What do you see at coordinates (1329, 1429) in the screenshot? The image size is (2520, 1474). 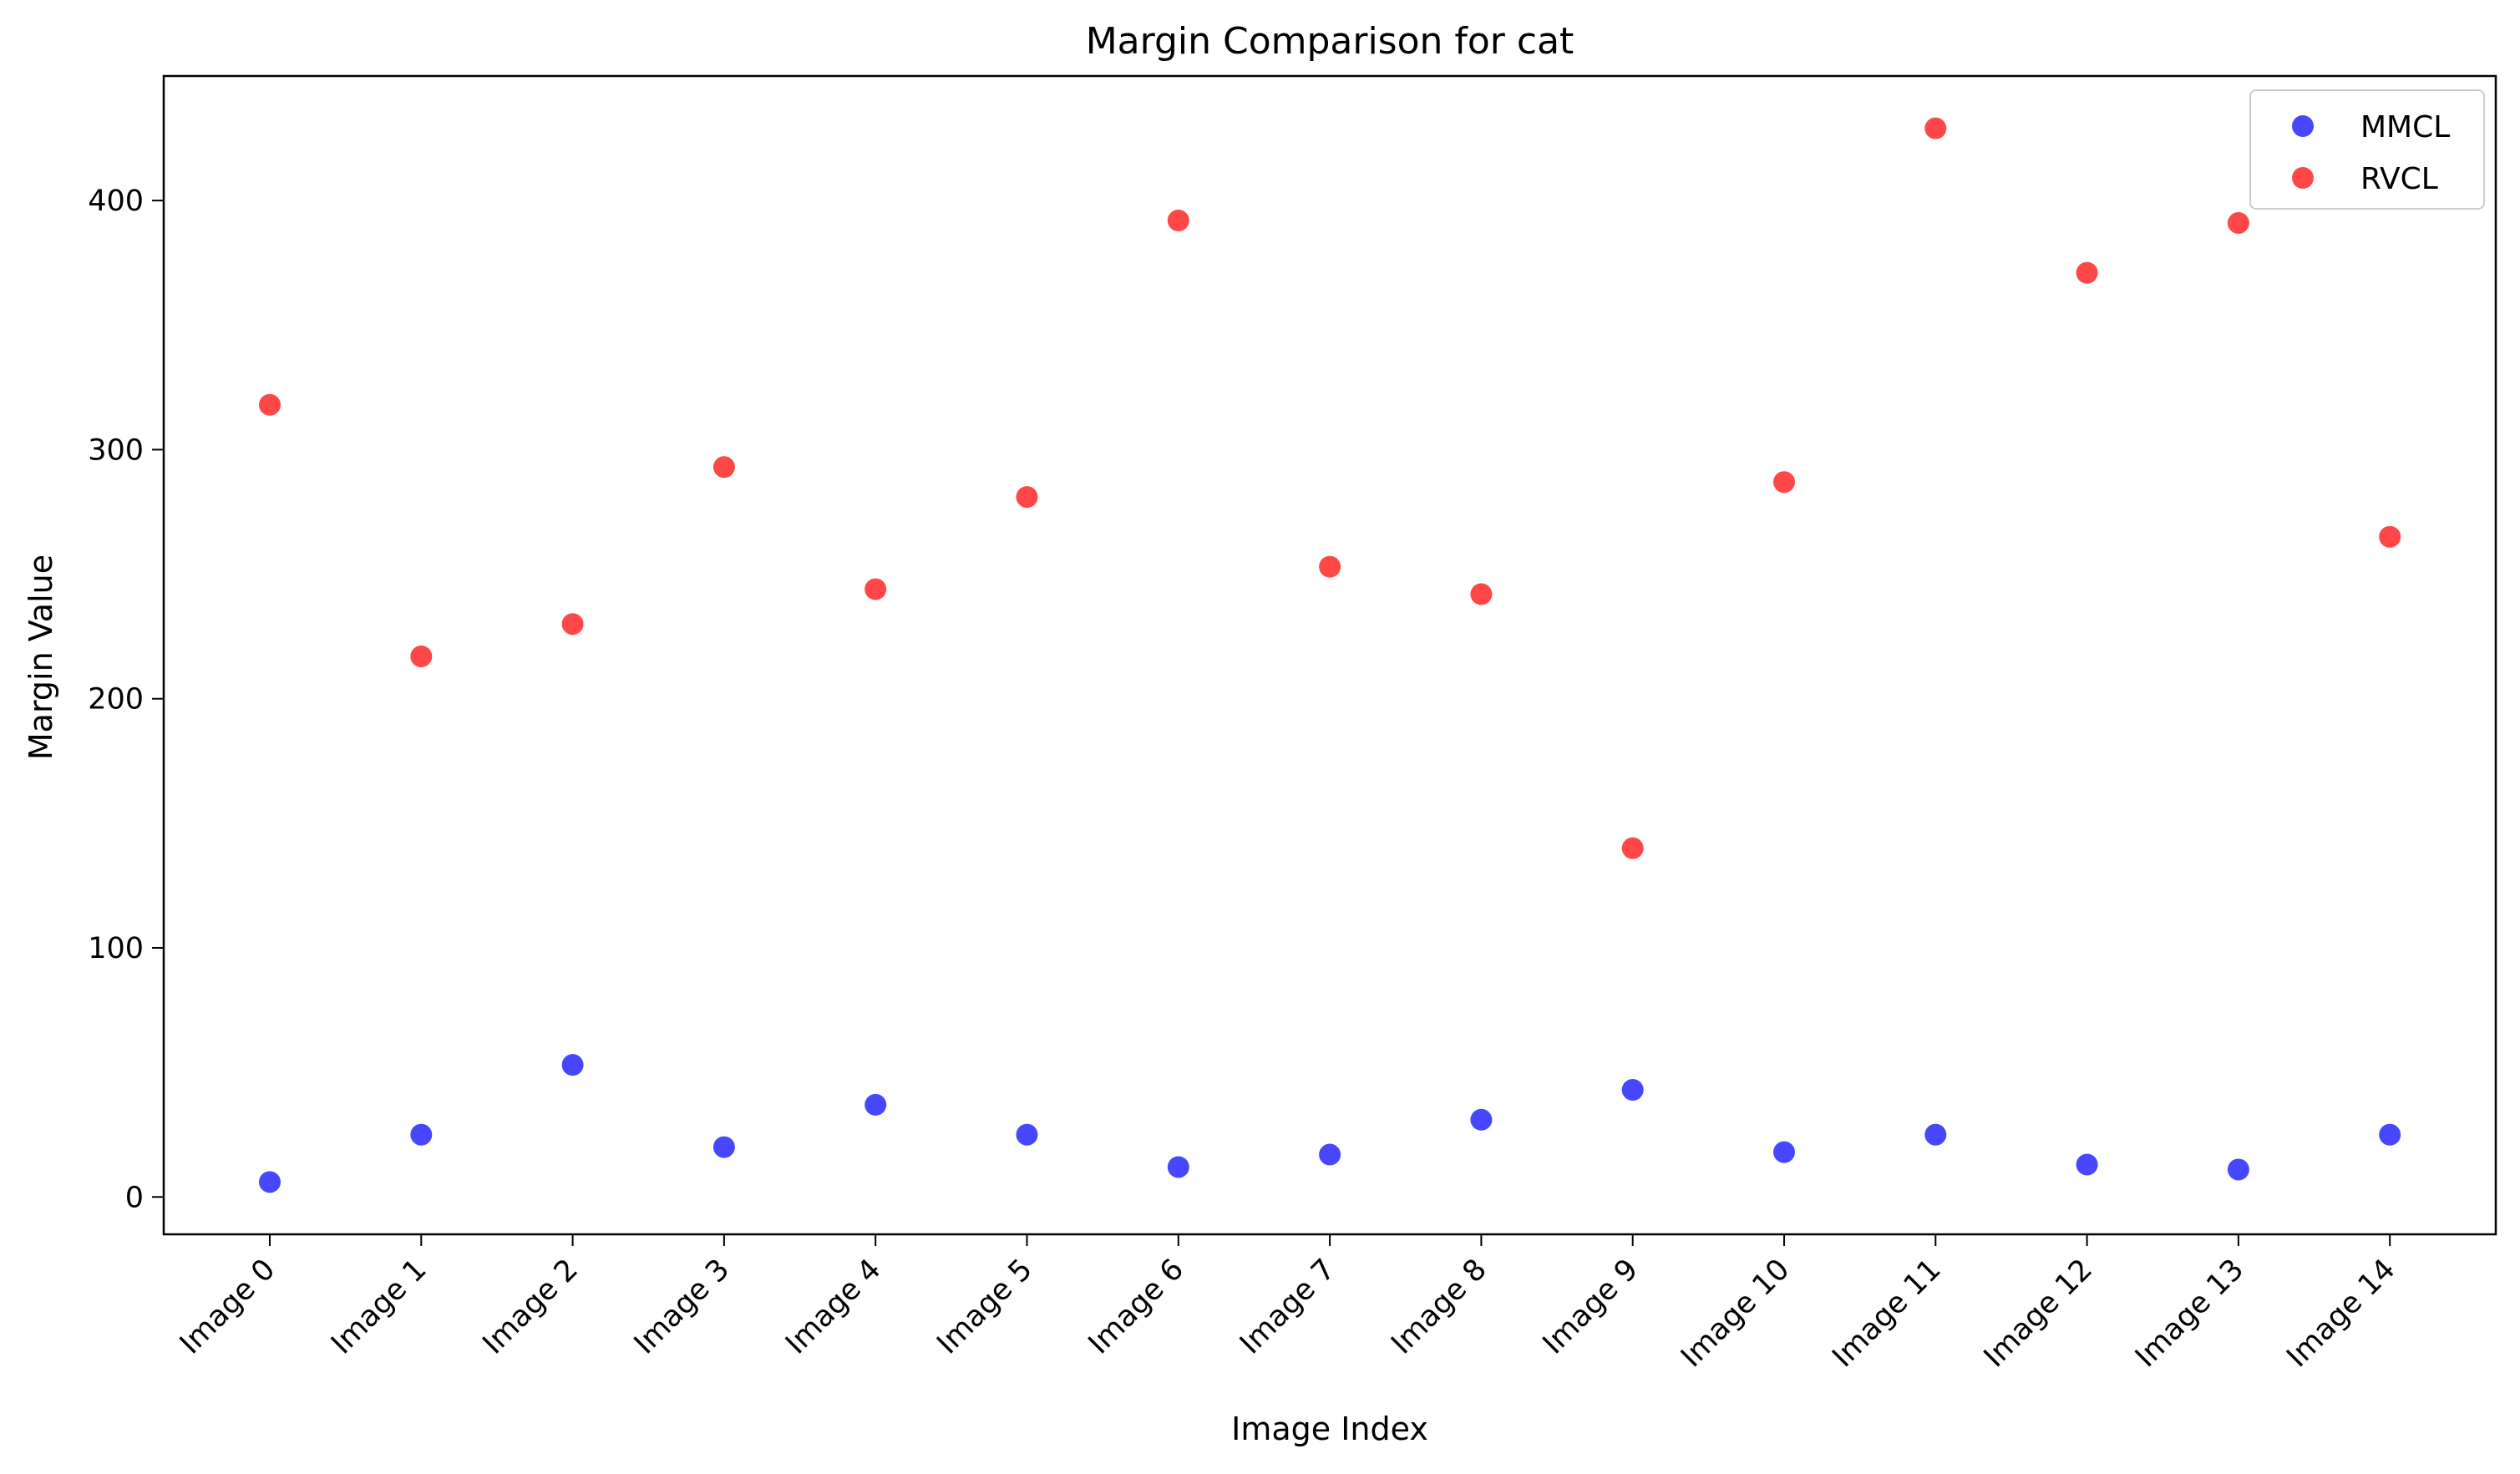 I see `x-axis-label: Image Index` at bounding box center [1329, 1429].